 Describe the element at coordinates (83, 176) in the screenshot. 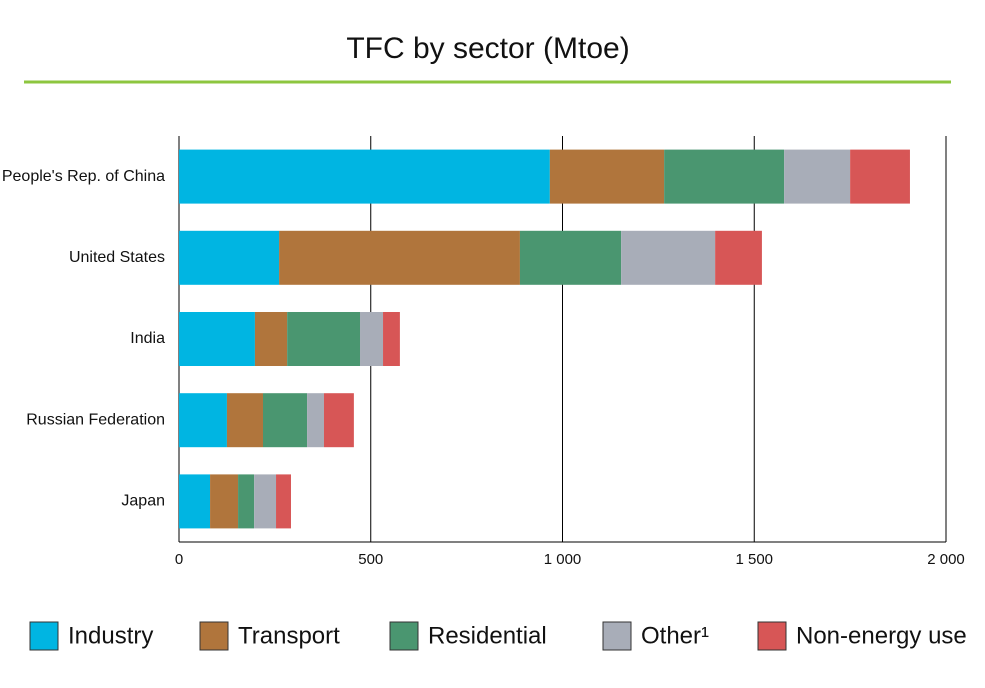

I see `y-tick-label: People's Rep. of China` at that location.